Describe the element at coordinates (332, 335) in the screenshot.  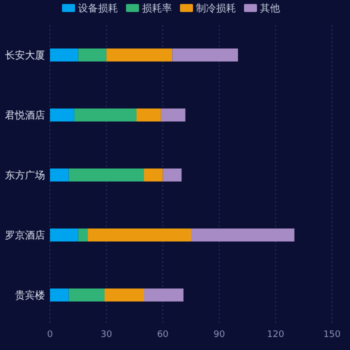
I see `x-tick-label: 150` at that location.